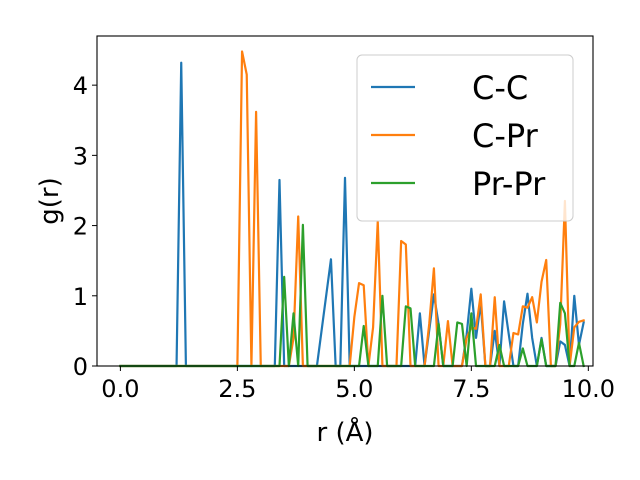  I want to click on legend-box, so click(465, 138).